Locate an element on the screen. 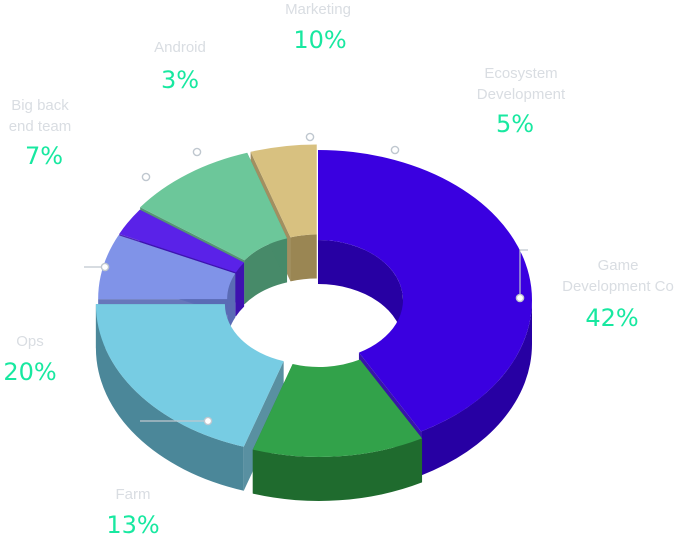  leader-dot-big-back-end-team is located at coordinates (146, 177).